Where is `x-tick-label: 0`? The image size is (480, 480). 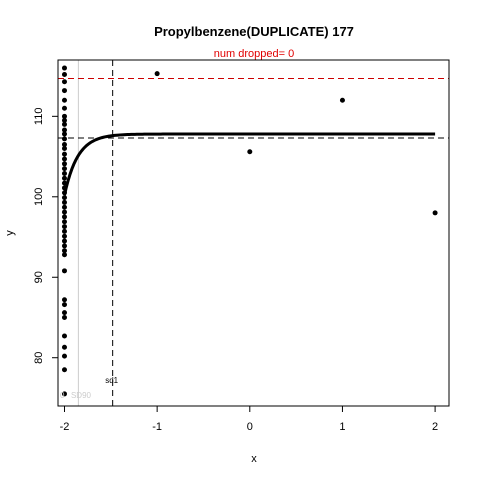 x-tick-label: 0 is located at coordinates (250, 427).